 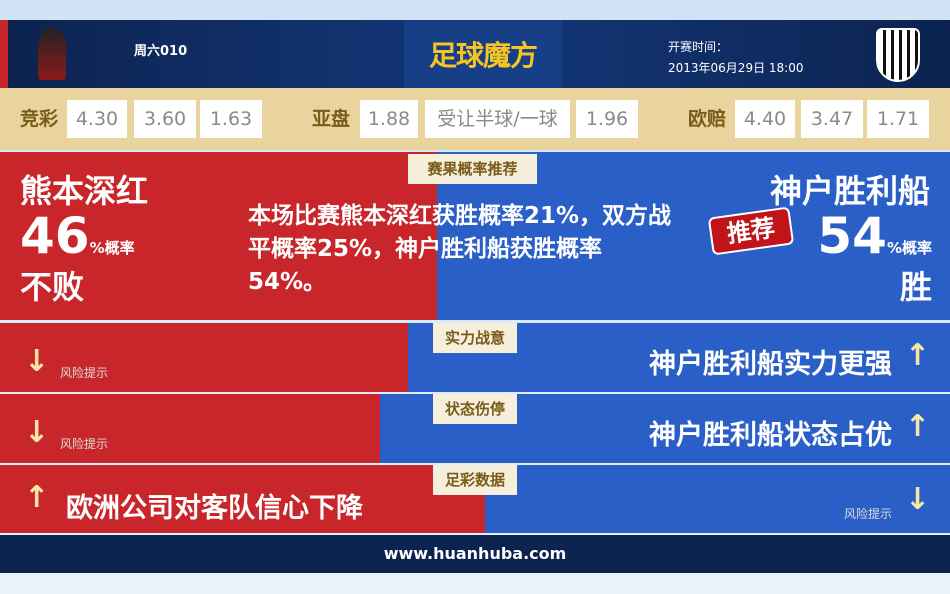 What do you see at coordinates (765, 119) in the screenshot?
I see `op-odd-home: 4.40` at bounding box center [765, 119].